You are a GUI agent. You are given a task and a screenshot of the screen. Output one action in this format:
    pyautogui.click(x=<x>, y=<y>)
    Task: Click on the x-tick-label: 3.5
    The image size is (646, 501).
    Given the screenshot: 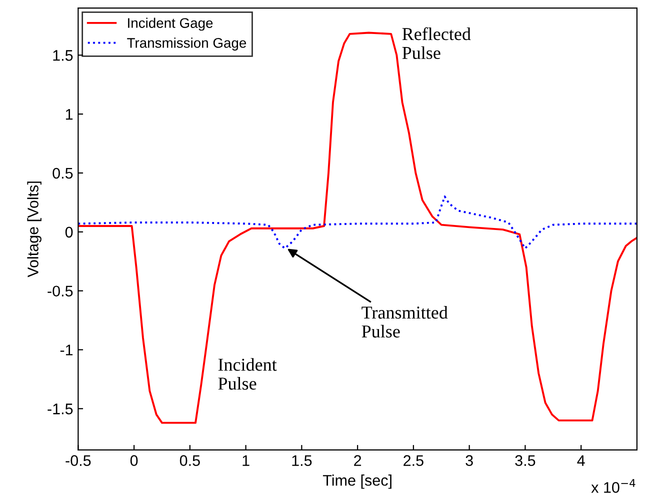 What is the action you would take?
    pyautogui.click(x=525, y=460)
    